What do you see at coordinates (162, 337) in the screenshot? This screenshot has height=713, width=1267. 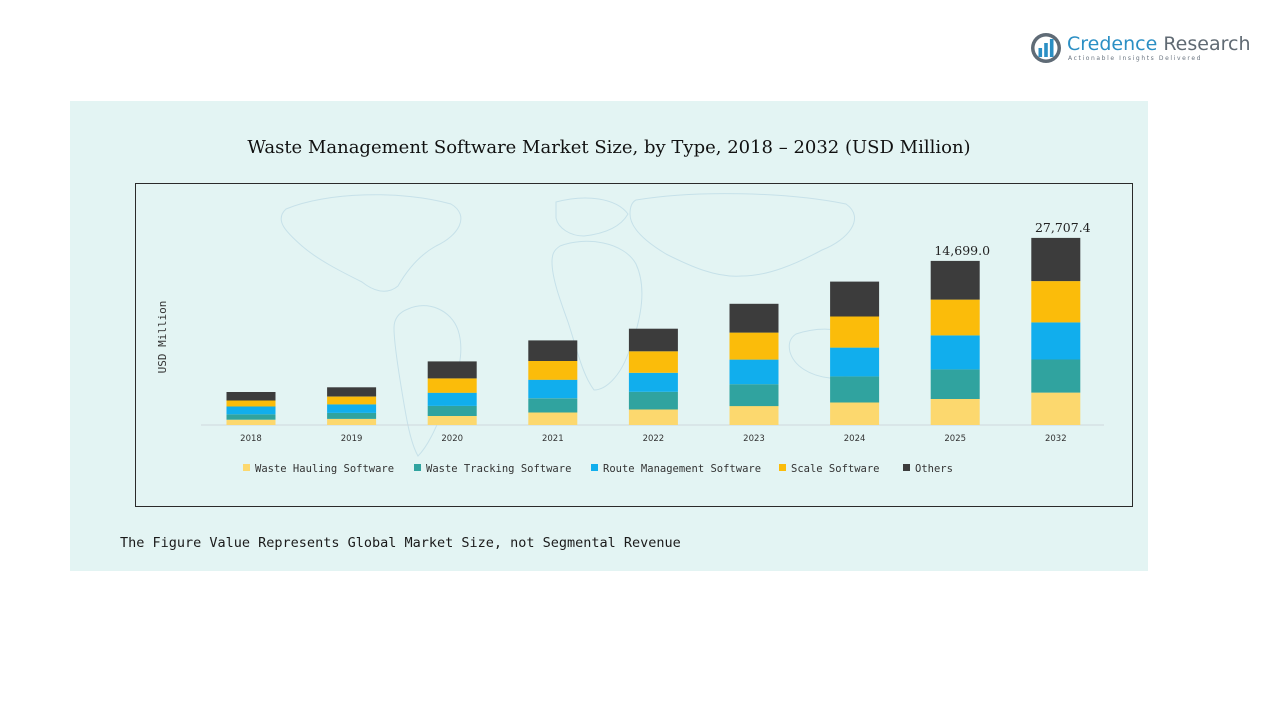 I see `y-axis-label: USD Million` at bounding box center [162, 337].